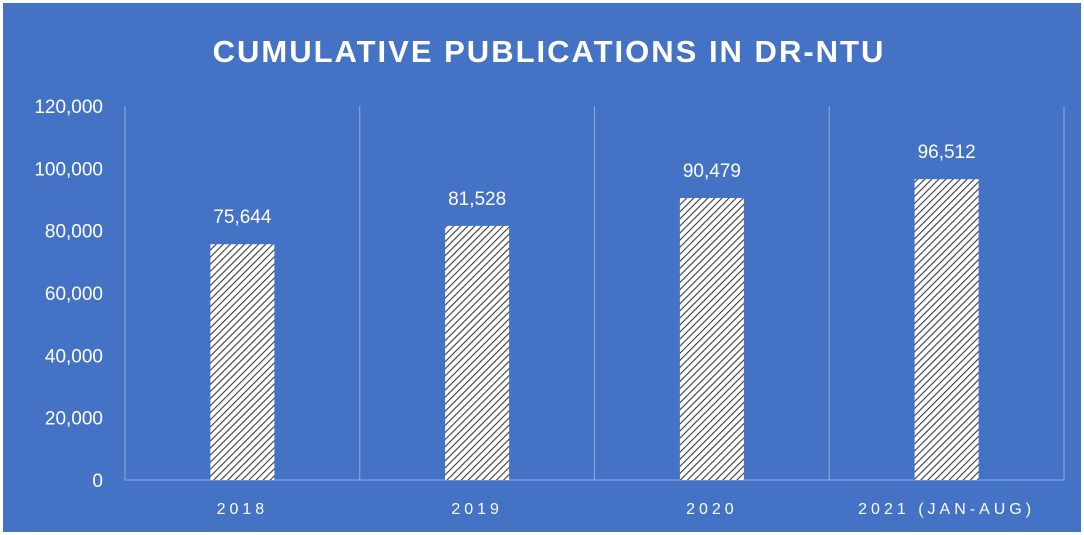  What do you see at coordinates (947, 152) in the screenshot?
I see `data-label: 96,512` at bounding box center [947, 152].